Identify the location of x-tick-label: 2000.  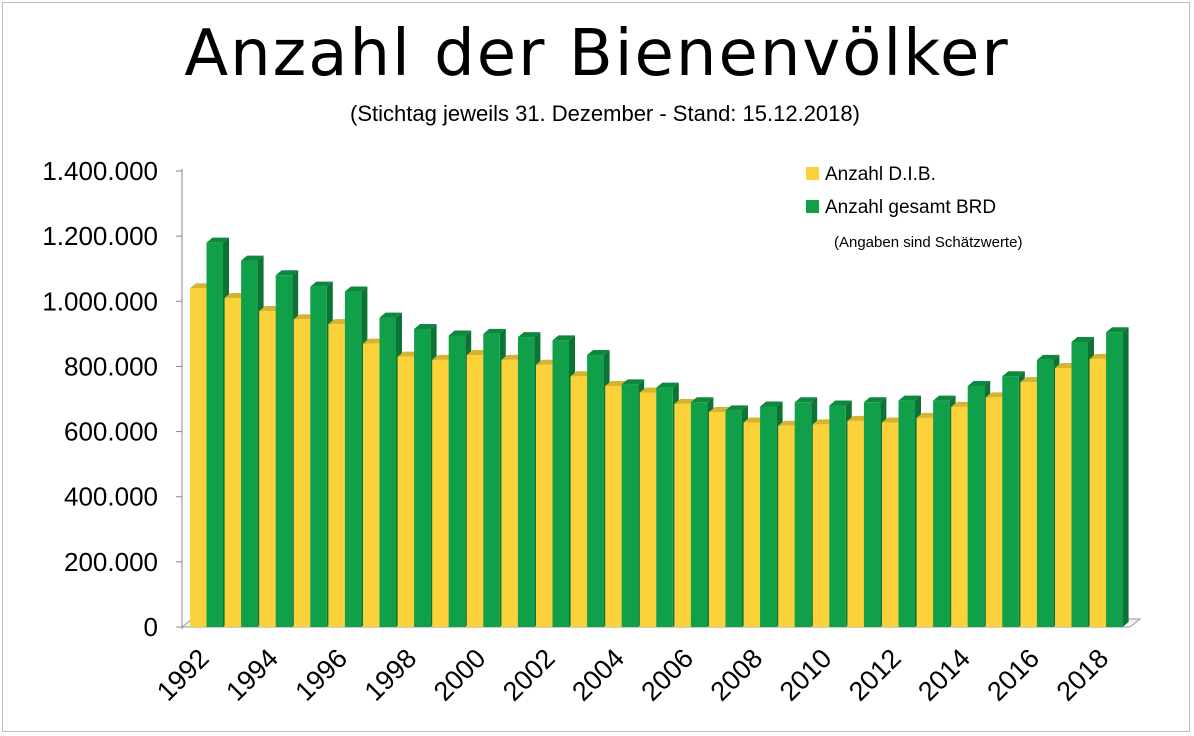
(460, 675).